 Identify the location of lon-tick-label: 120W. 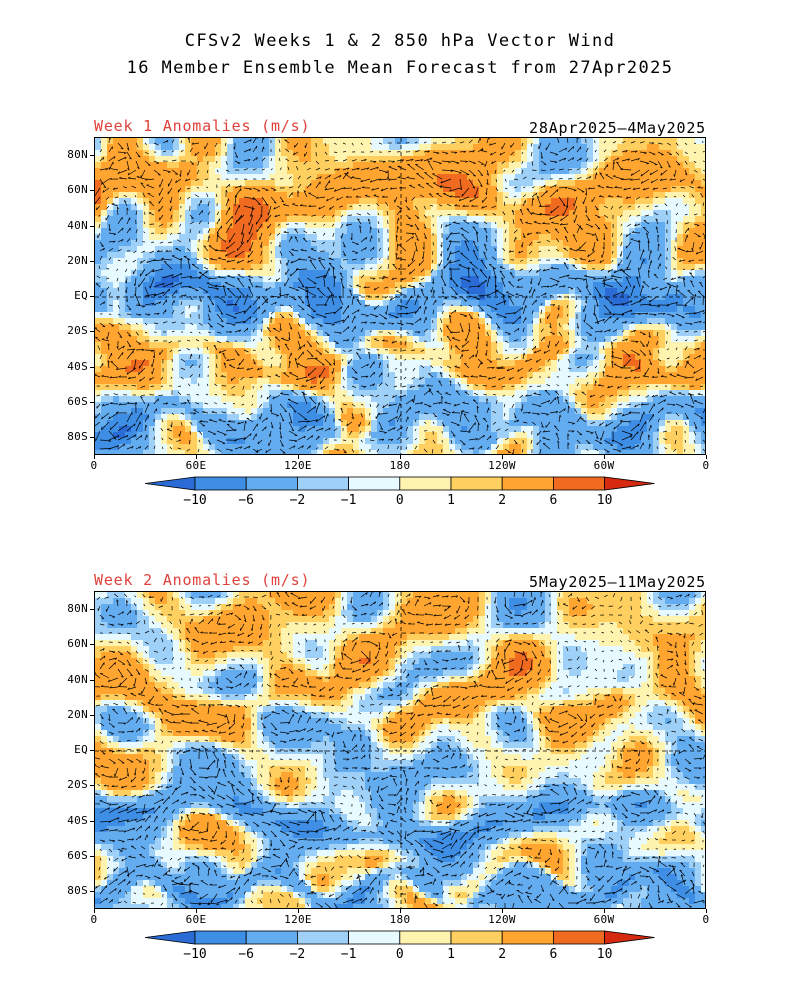
(502, 919).